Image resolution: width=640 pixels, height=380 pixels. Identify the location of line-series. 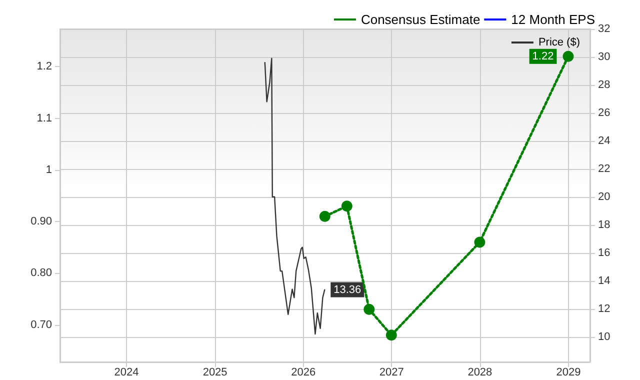
(295, 196).